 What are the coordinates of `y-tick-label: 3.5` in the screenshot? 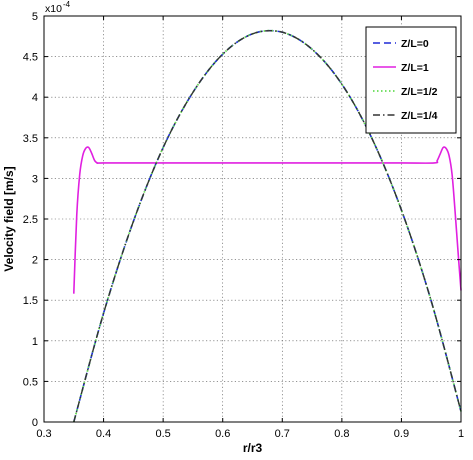 It's located at (30, 139).